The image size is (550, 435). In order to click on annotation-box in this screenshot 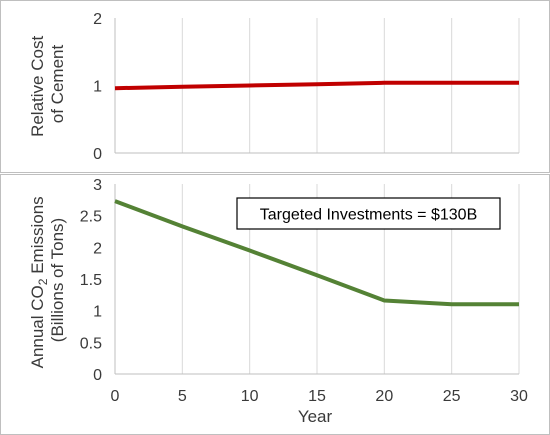, I will do `click(368, 213)`.